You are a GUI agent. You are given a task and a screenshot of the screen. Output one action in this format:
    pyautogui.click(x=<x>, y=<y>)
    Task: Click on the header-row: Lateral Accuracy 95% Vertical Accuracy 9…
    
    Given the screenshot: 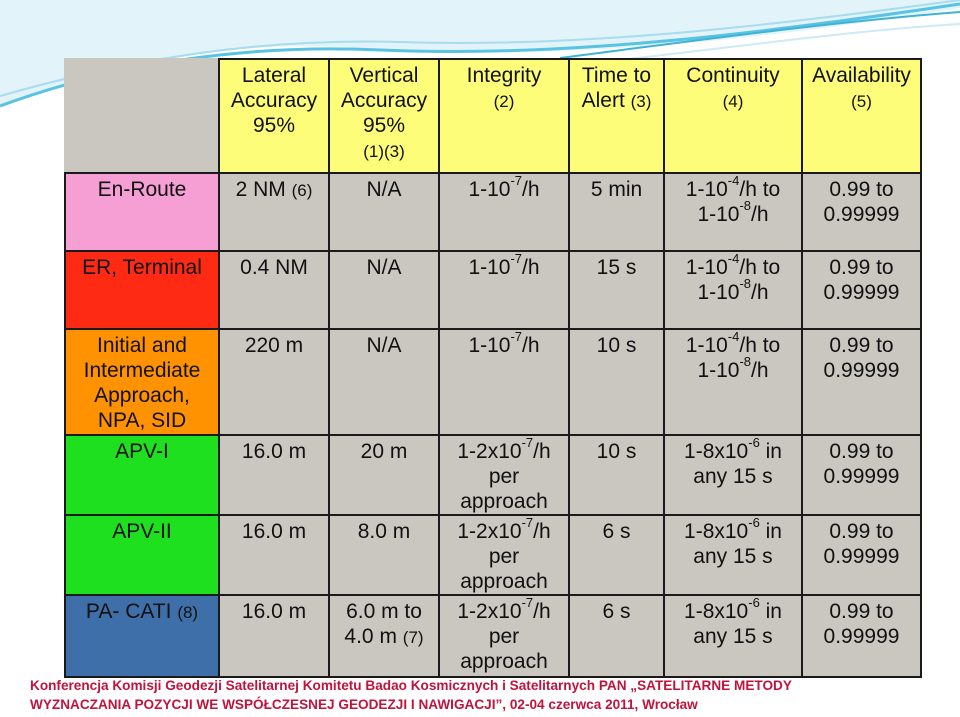 What is the action you would take?
    pyautogui.click(x=493, y=116)
    